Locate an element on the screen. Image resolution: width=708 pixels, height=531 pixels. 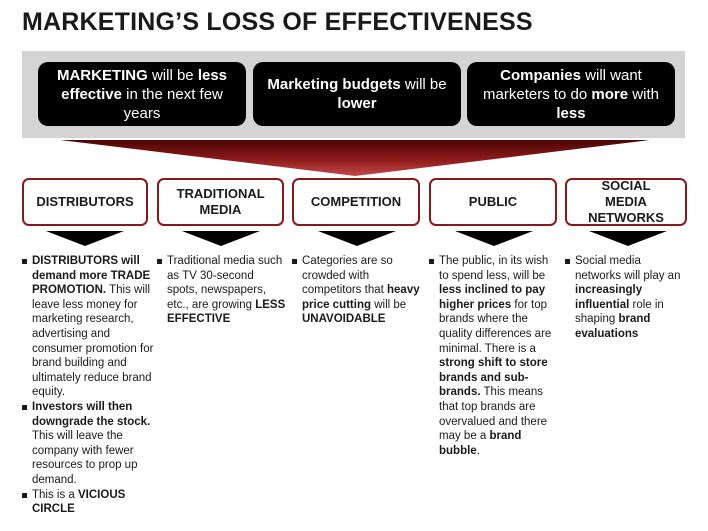
bullet-text-run: brand bubble is located at coordinates (480, 443).